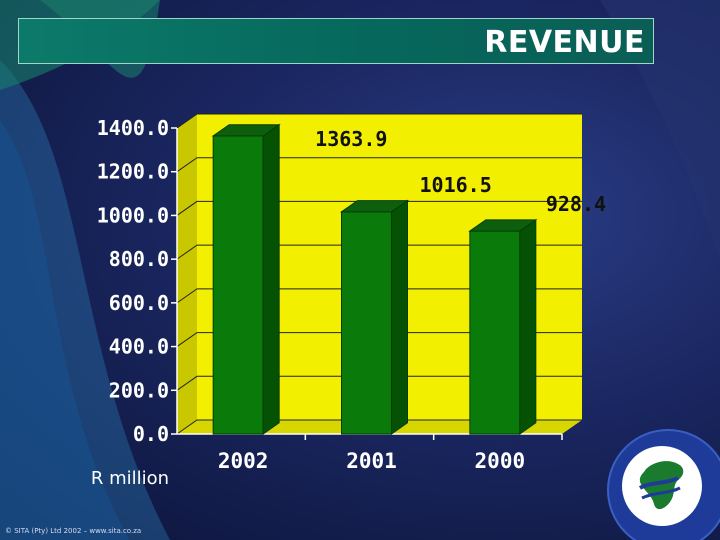 The image size is (720, 540). I want to click on title-bar: REVENUE, so click(336, 41).